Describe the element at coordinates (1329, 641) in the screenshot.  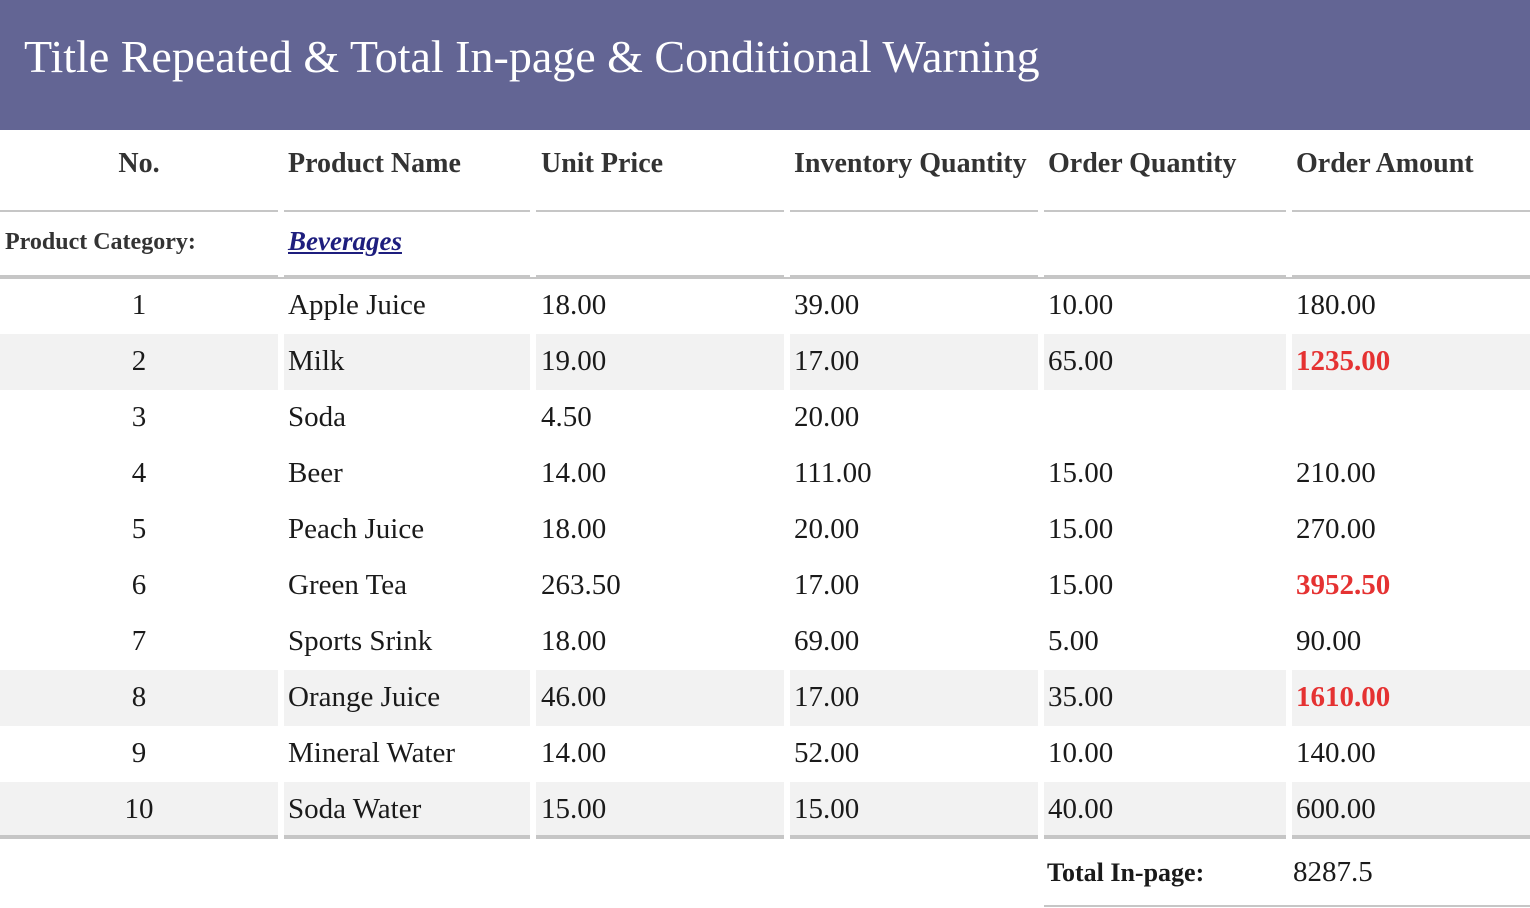
I see `table-cell: 90.00` at that location.